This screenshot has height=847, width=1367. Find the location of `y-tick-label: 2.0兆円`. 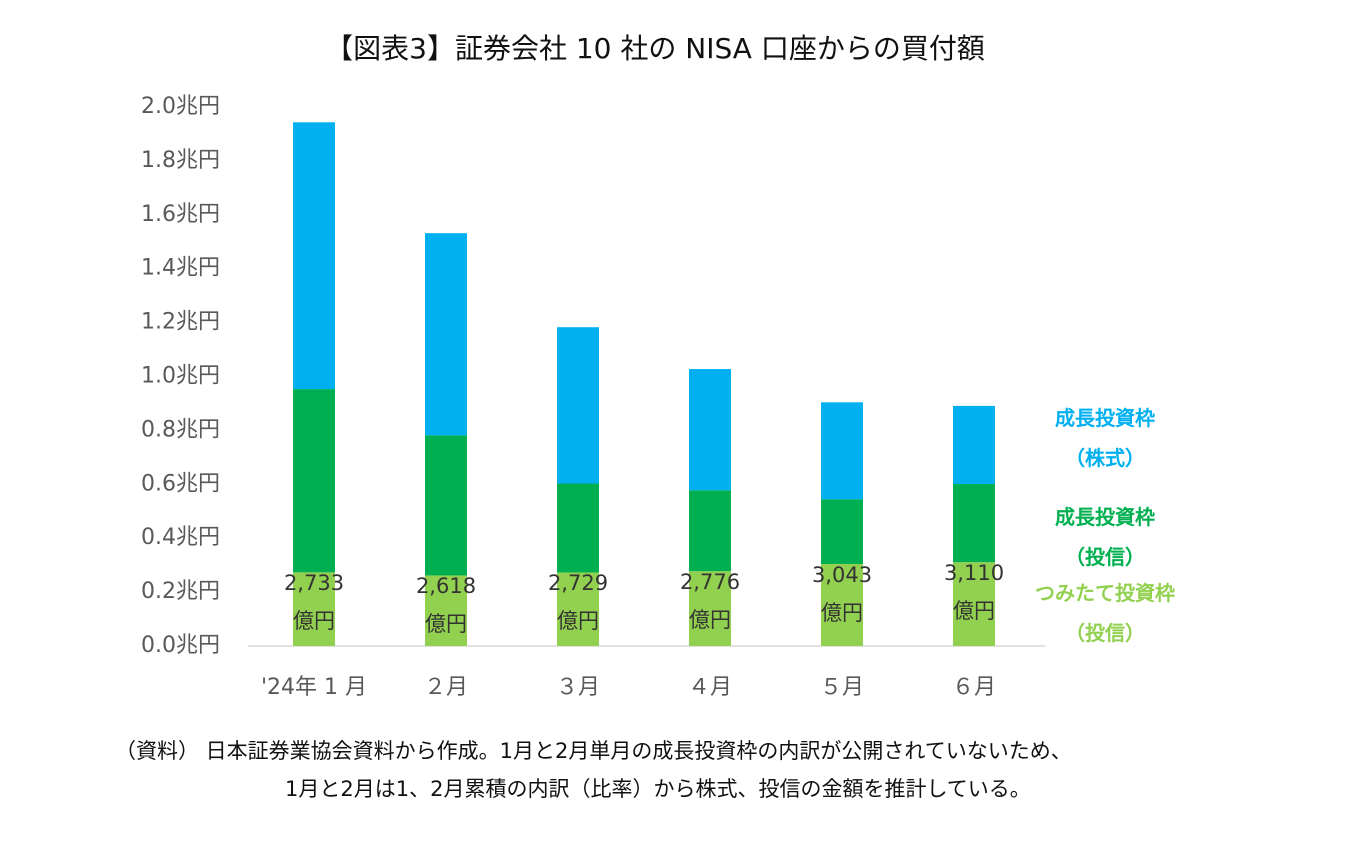

y-tick-label: 2.0兆円 is located at coordinates (180, 106).